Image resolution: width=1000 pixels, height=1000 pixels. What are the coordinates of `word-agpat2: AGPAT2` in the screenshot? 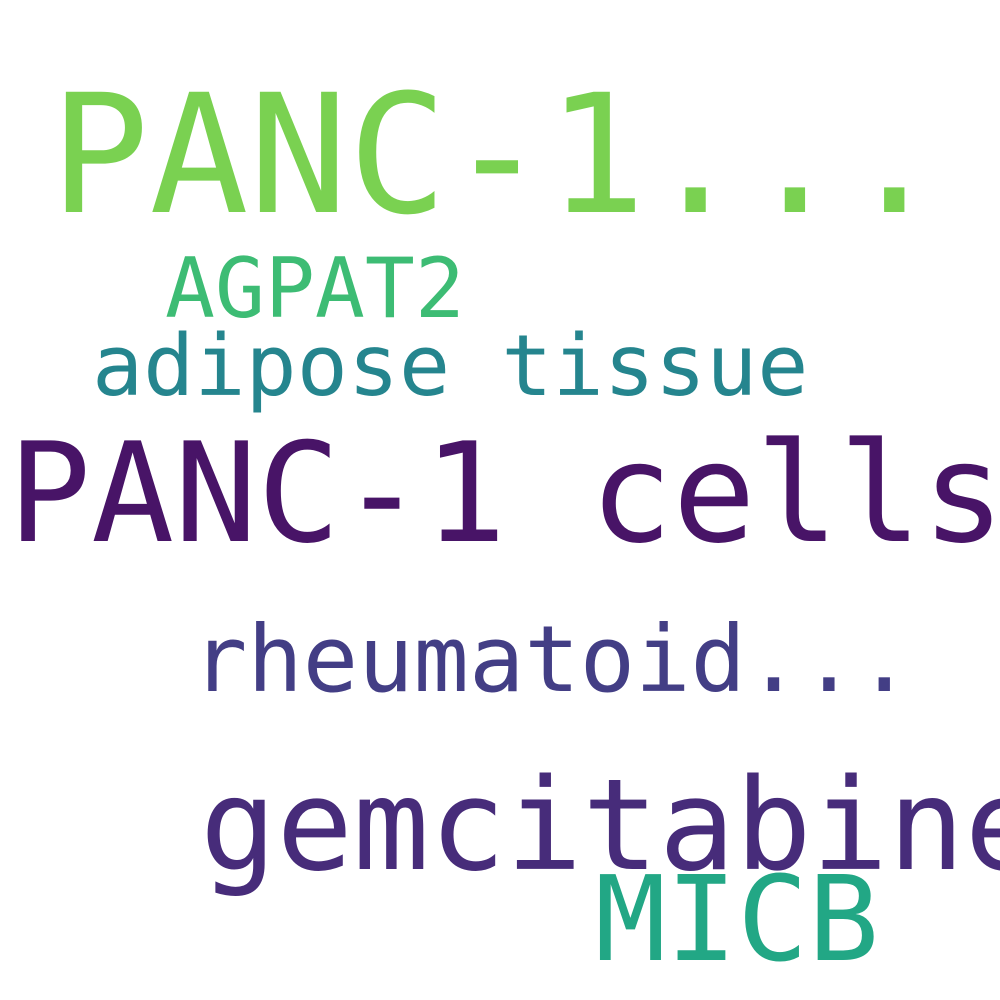 It's located at (315, 288).